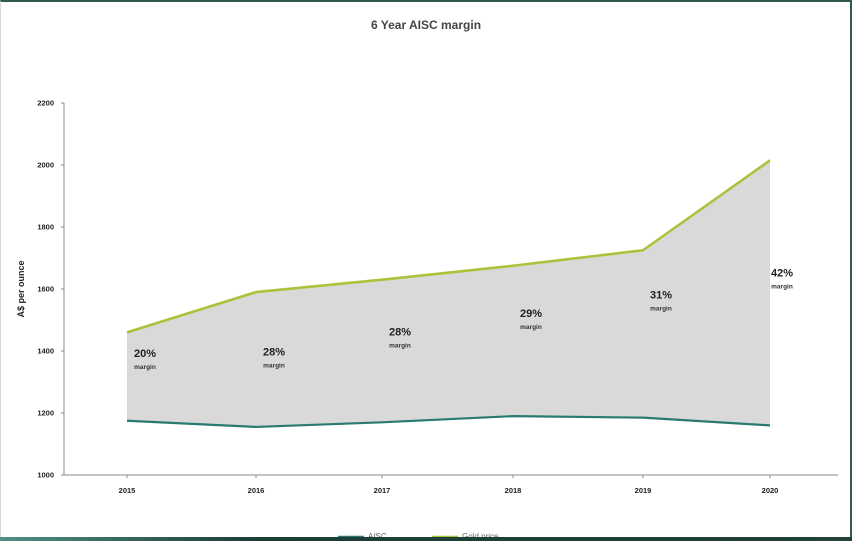 This screenshot has width=852, height=541. What do you see at coordinates (256, 490) in the screenshot?
I see `x-tick-label: 2016` at bounding box center [256, 490].